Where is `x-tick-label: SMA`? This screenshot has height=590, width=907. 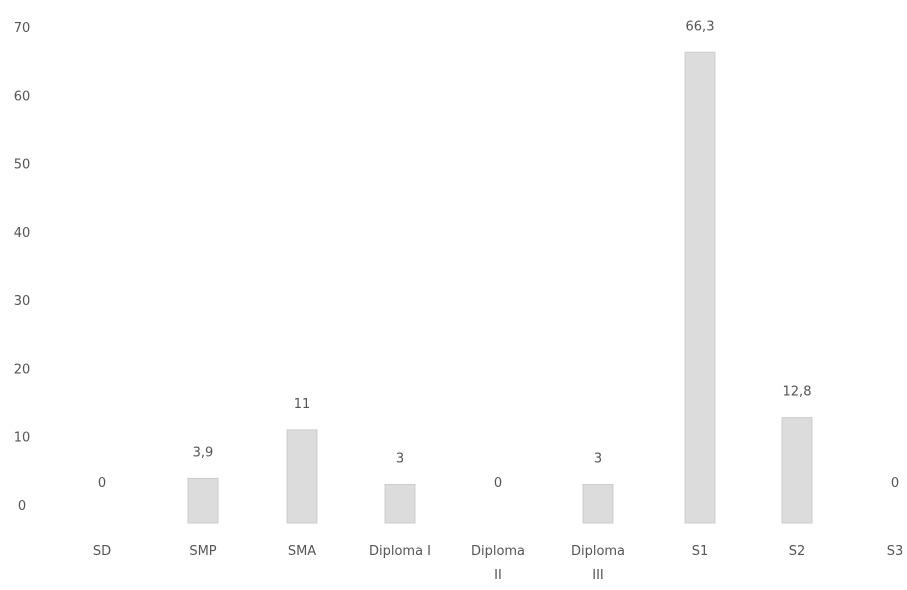
x-tick-label: SMA is located at coordinates (302, 551).